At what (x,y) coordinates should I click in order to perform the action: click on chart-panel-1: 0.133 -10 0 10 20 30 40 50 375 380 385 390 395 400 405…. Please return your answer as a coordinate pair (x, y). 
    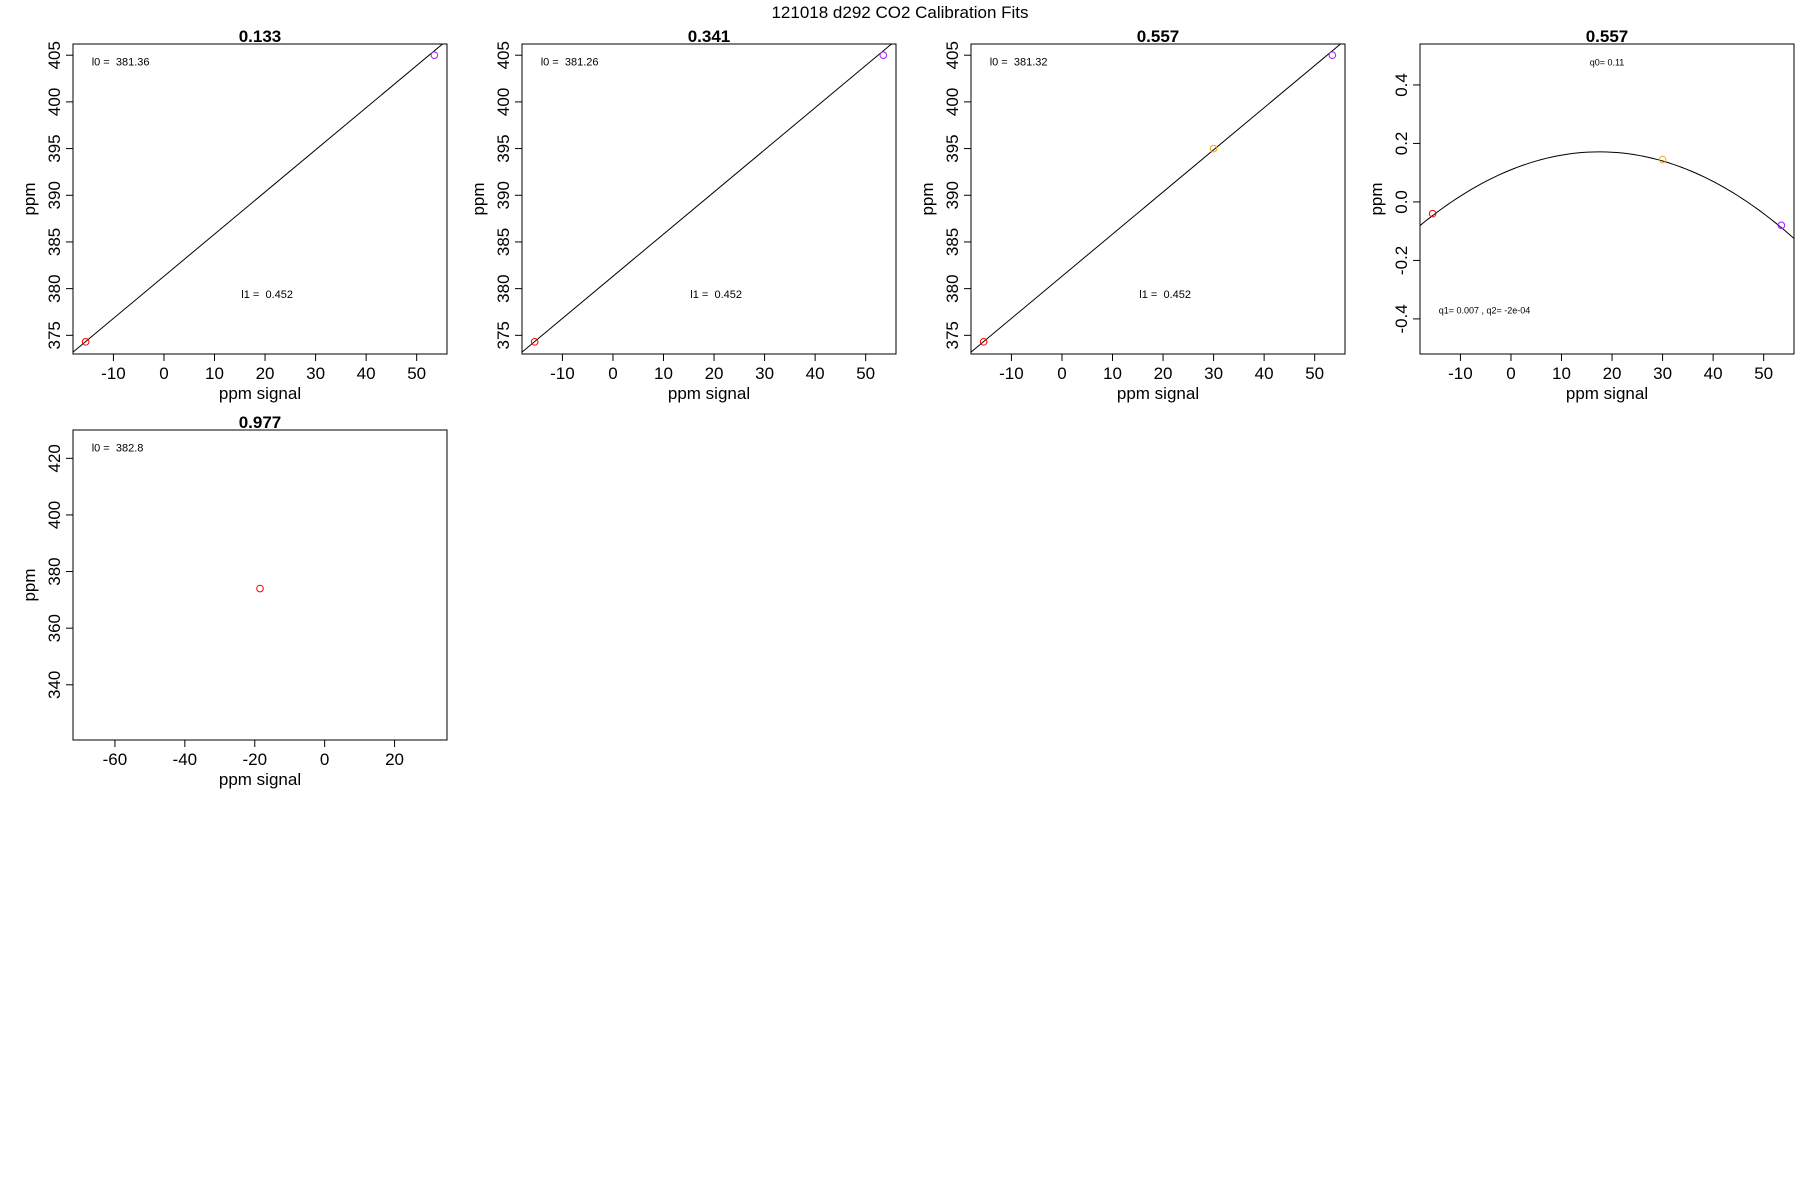
    Looking at the image, I should click on (234, 215).